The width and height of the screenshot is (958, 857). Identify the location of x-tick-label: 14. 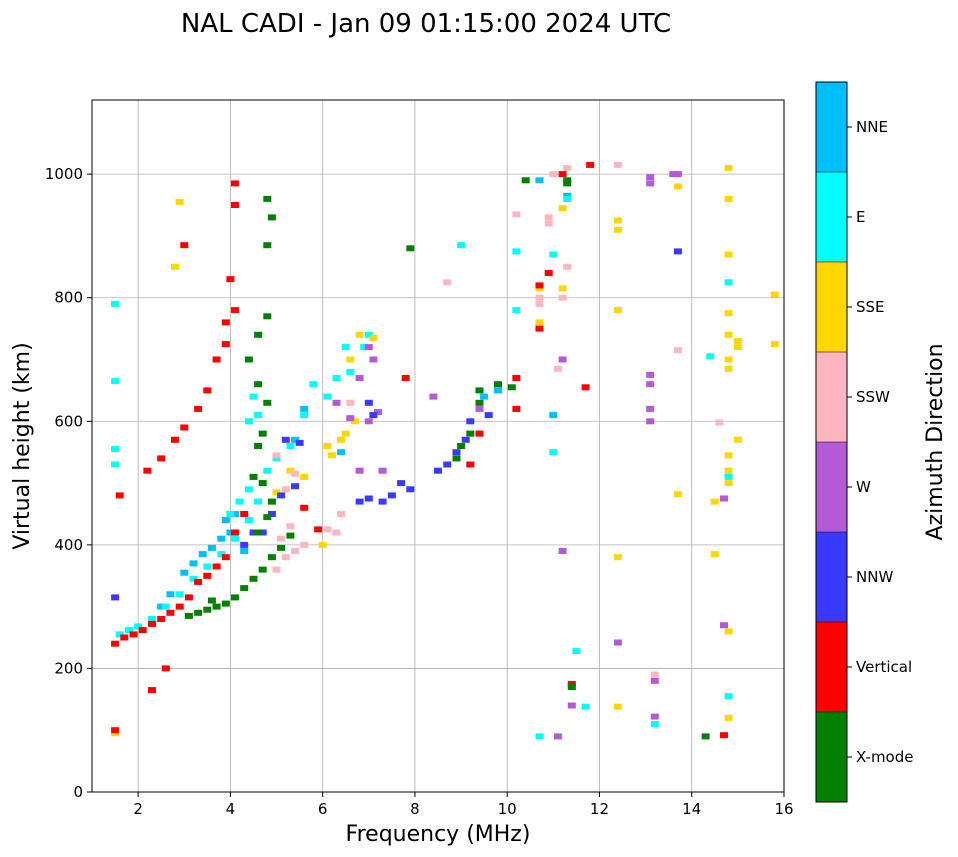
(691, 809).